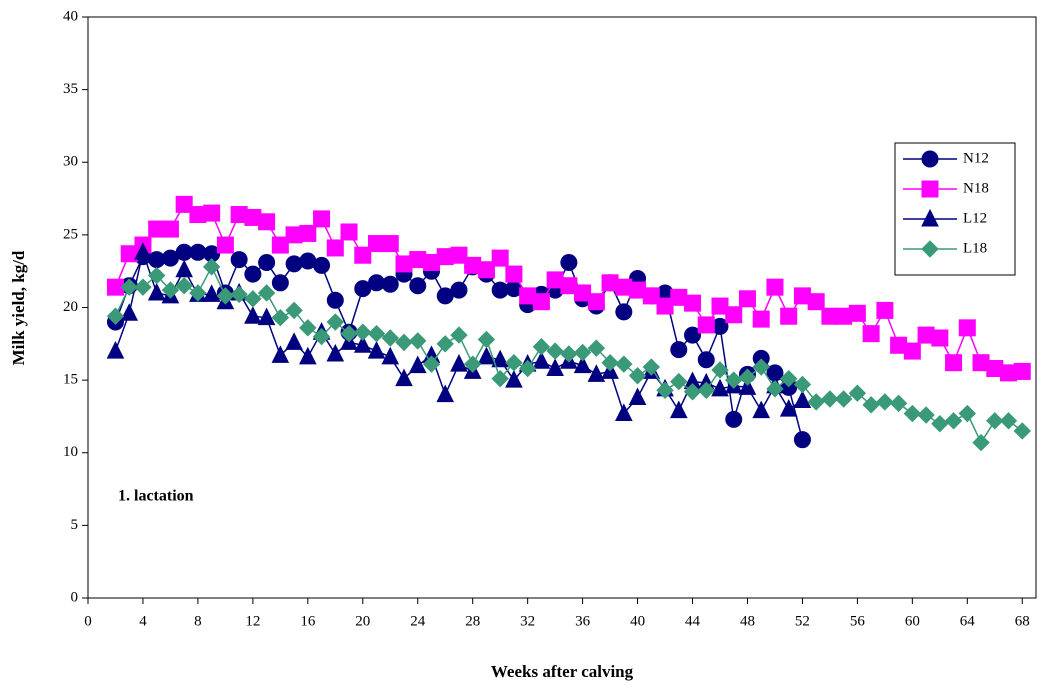 The width and height of the screenshot is (1042, 688). I want to click on legend-label: L12, so click(975, 218).